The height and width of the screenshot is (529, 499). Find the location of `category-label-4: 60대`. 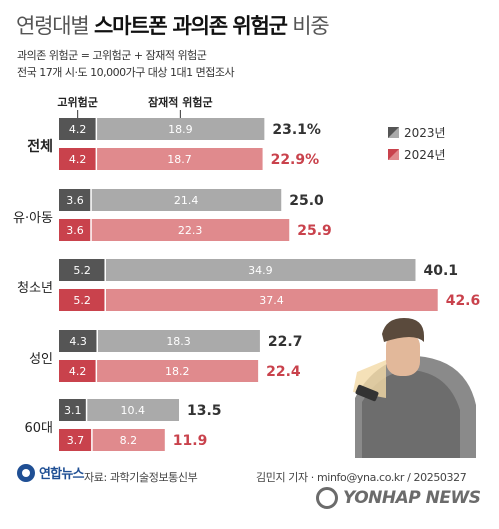

category-label-4: 60대 is located at coordinates (38, 428).